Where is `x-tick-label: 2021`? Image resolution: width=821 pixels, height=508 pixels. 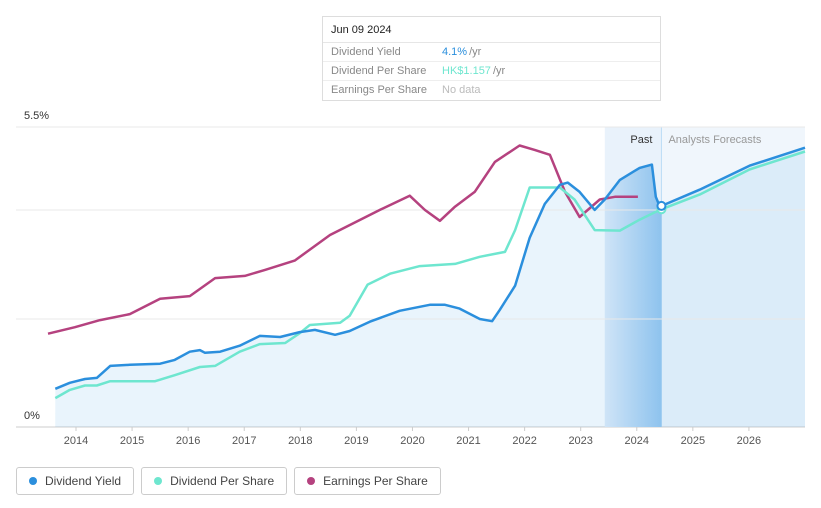
x-tick-label: 2021 is located at coordinates (468, 441).